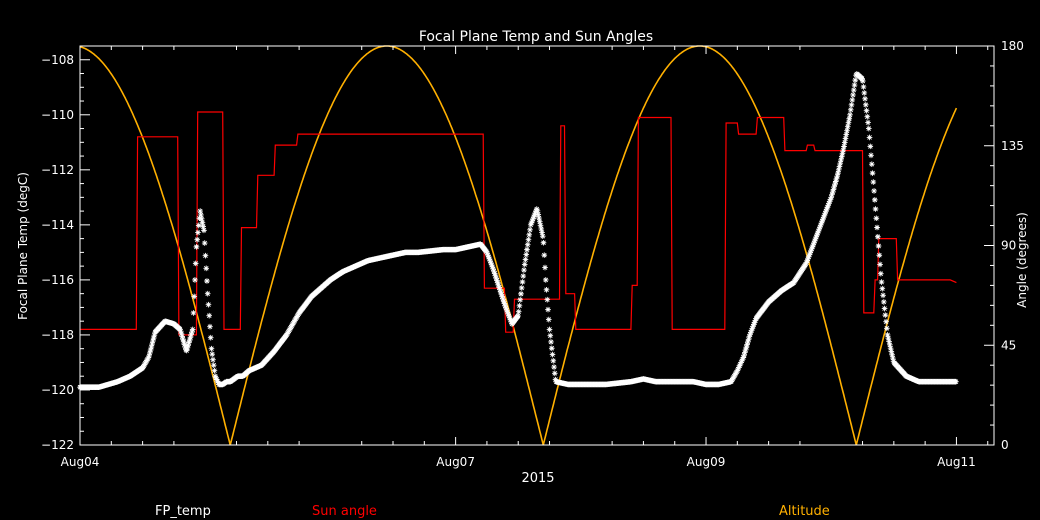 Image resolution: width=1040 pixels, height=520 pixels. What do you see at coordinates (57, 170) in the screenshot?
I see `y-tick-label: −112` at bounding box center [57, 170].